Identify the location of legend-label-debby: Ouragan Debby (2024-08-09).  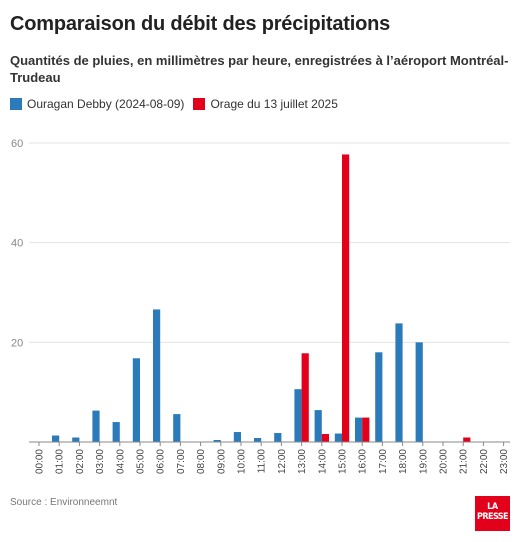
(106, 104).